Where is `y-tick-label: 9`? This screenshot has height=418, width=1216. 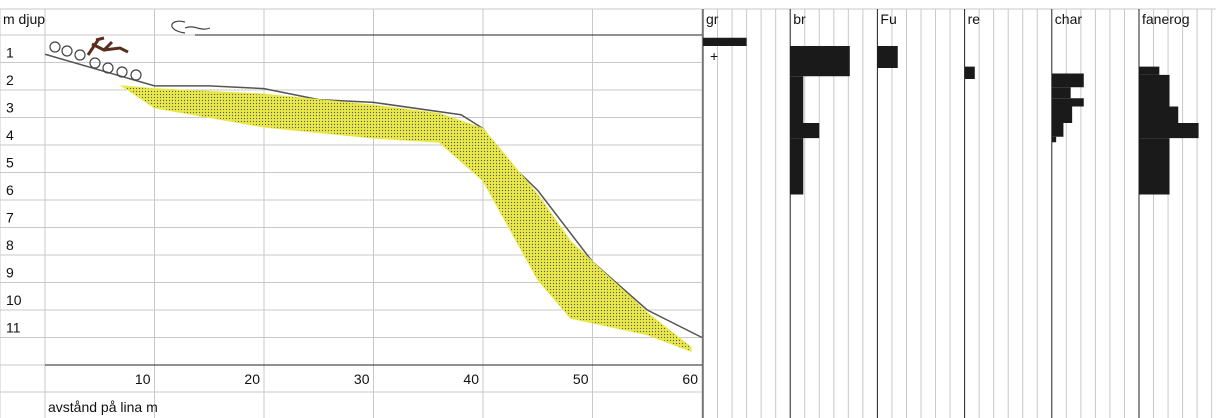 y-tick-label: 9 is located at coordinates (10, 273).